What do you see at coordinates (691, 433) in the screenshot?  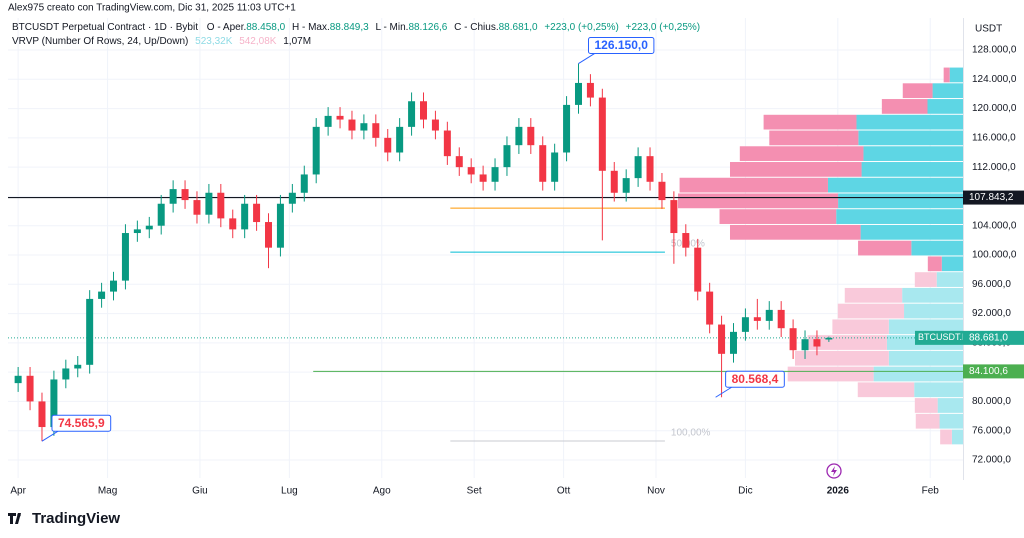 I see `level-label: 100,00%` at bounding box center [691, 433].